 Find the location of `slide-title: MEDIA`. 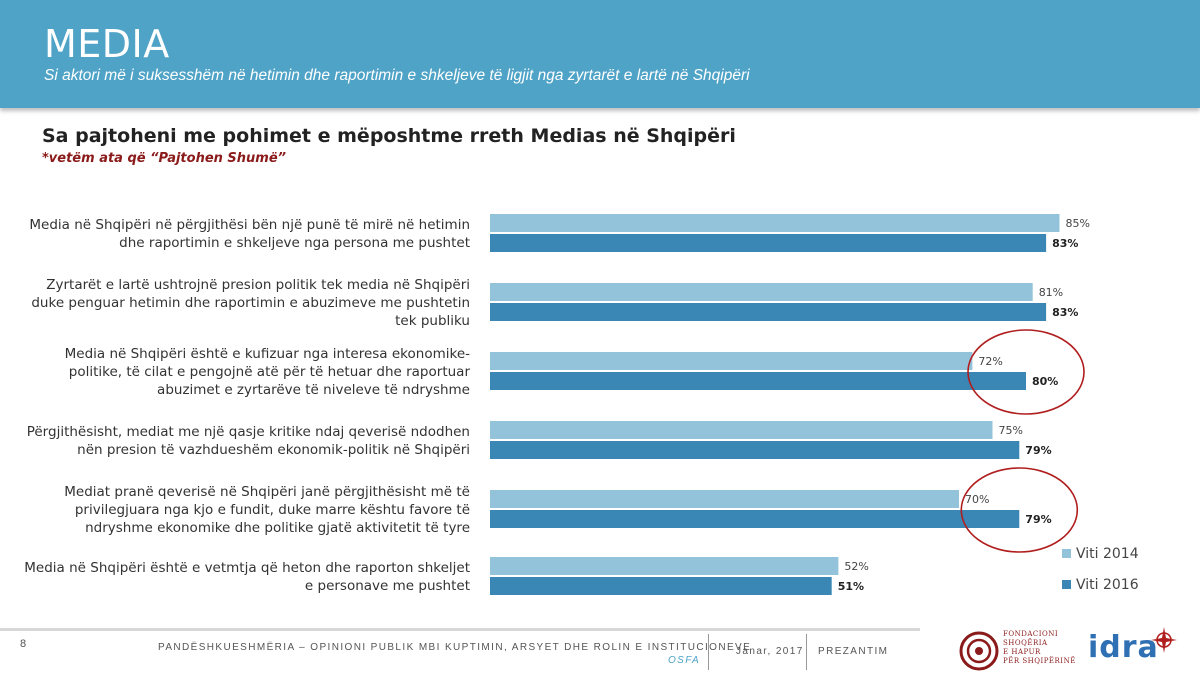

slide-title: MEDIA is located at coordinates (107, 44).